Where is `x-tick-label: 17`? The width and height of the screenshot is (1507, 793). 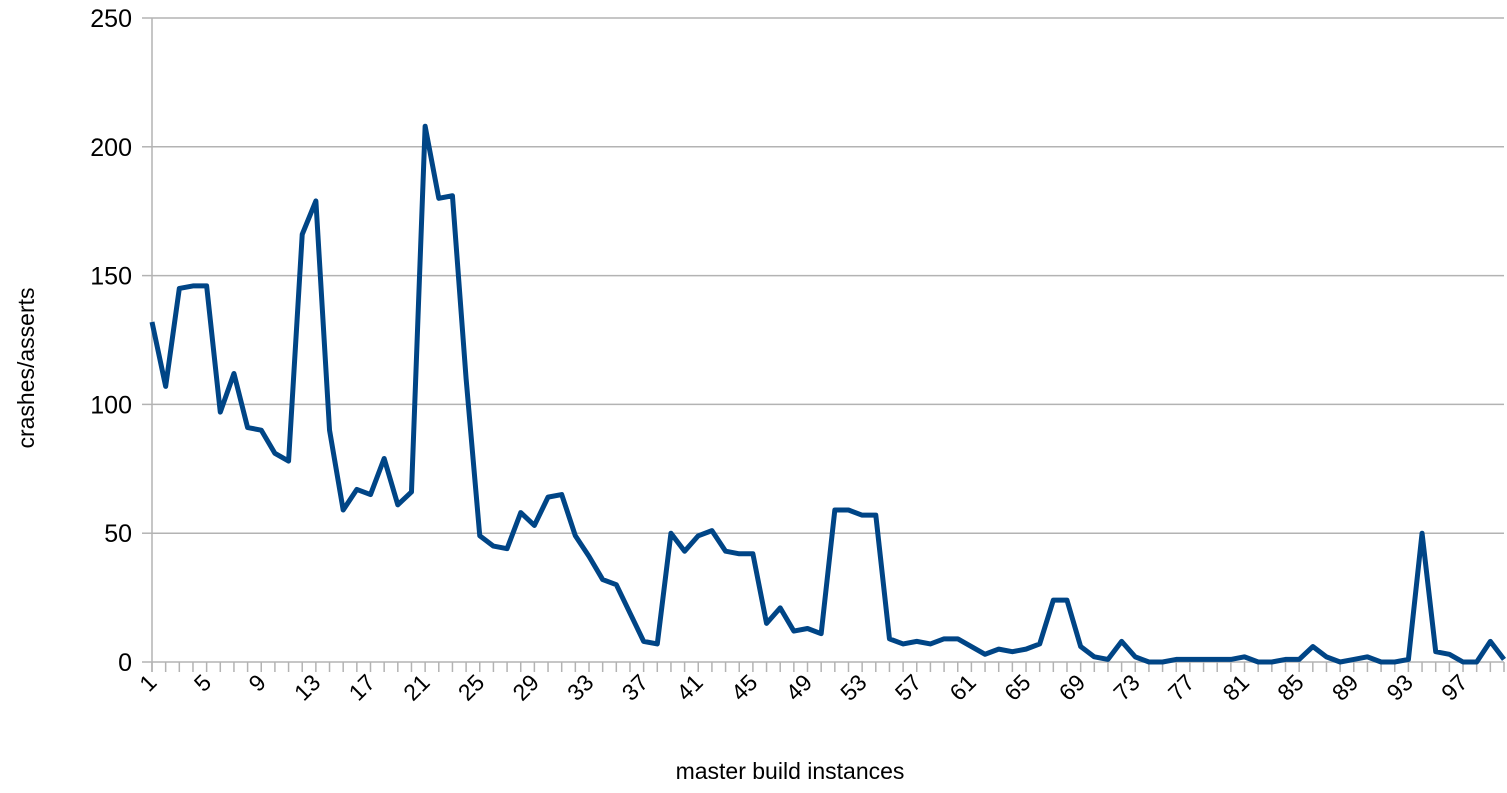 x-tick-label: 17 is located at coordinates (362, 687).